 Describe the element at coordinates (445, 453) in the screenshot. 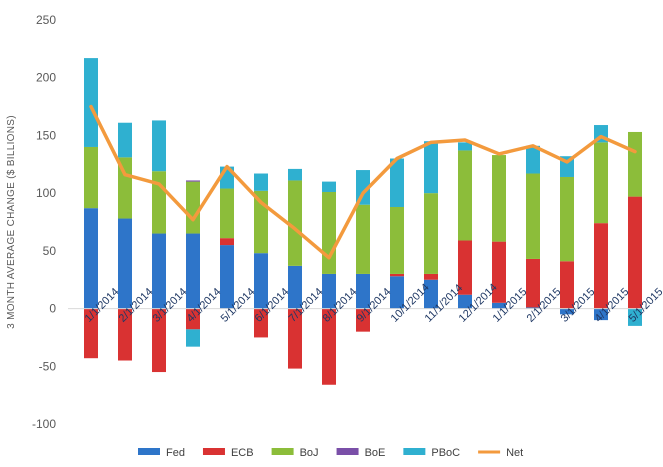

I see `legend-label-pboc: PBoC` at that location.